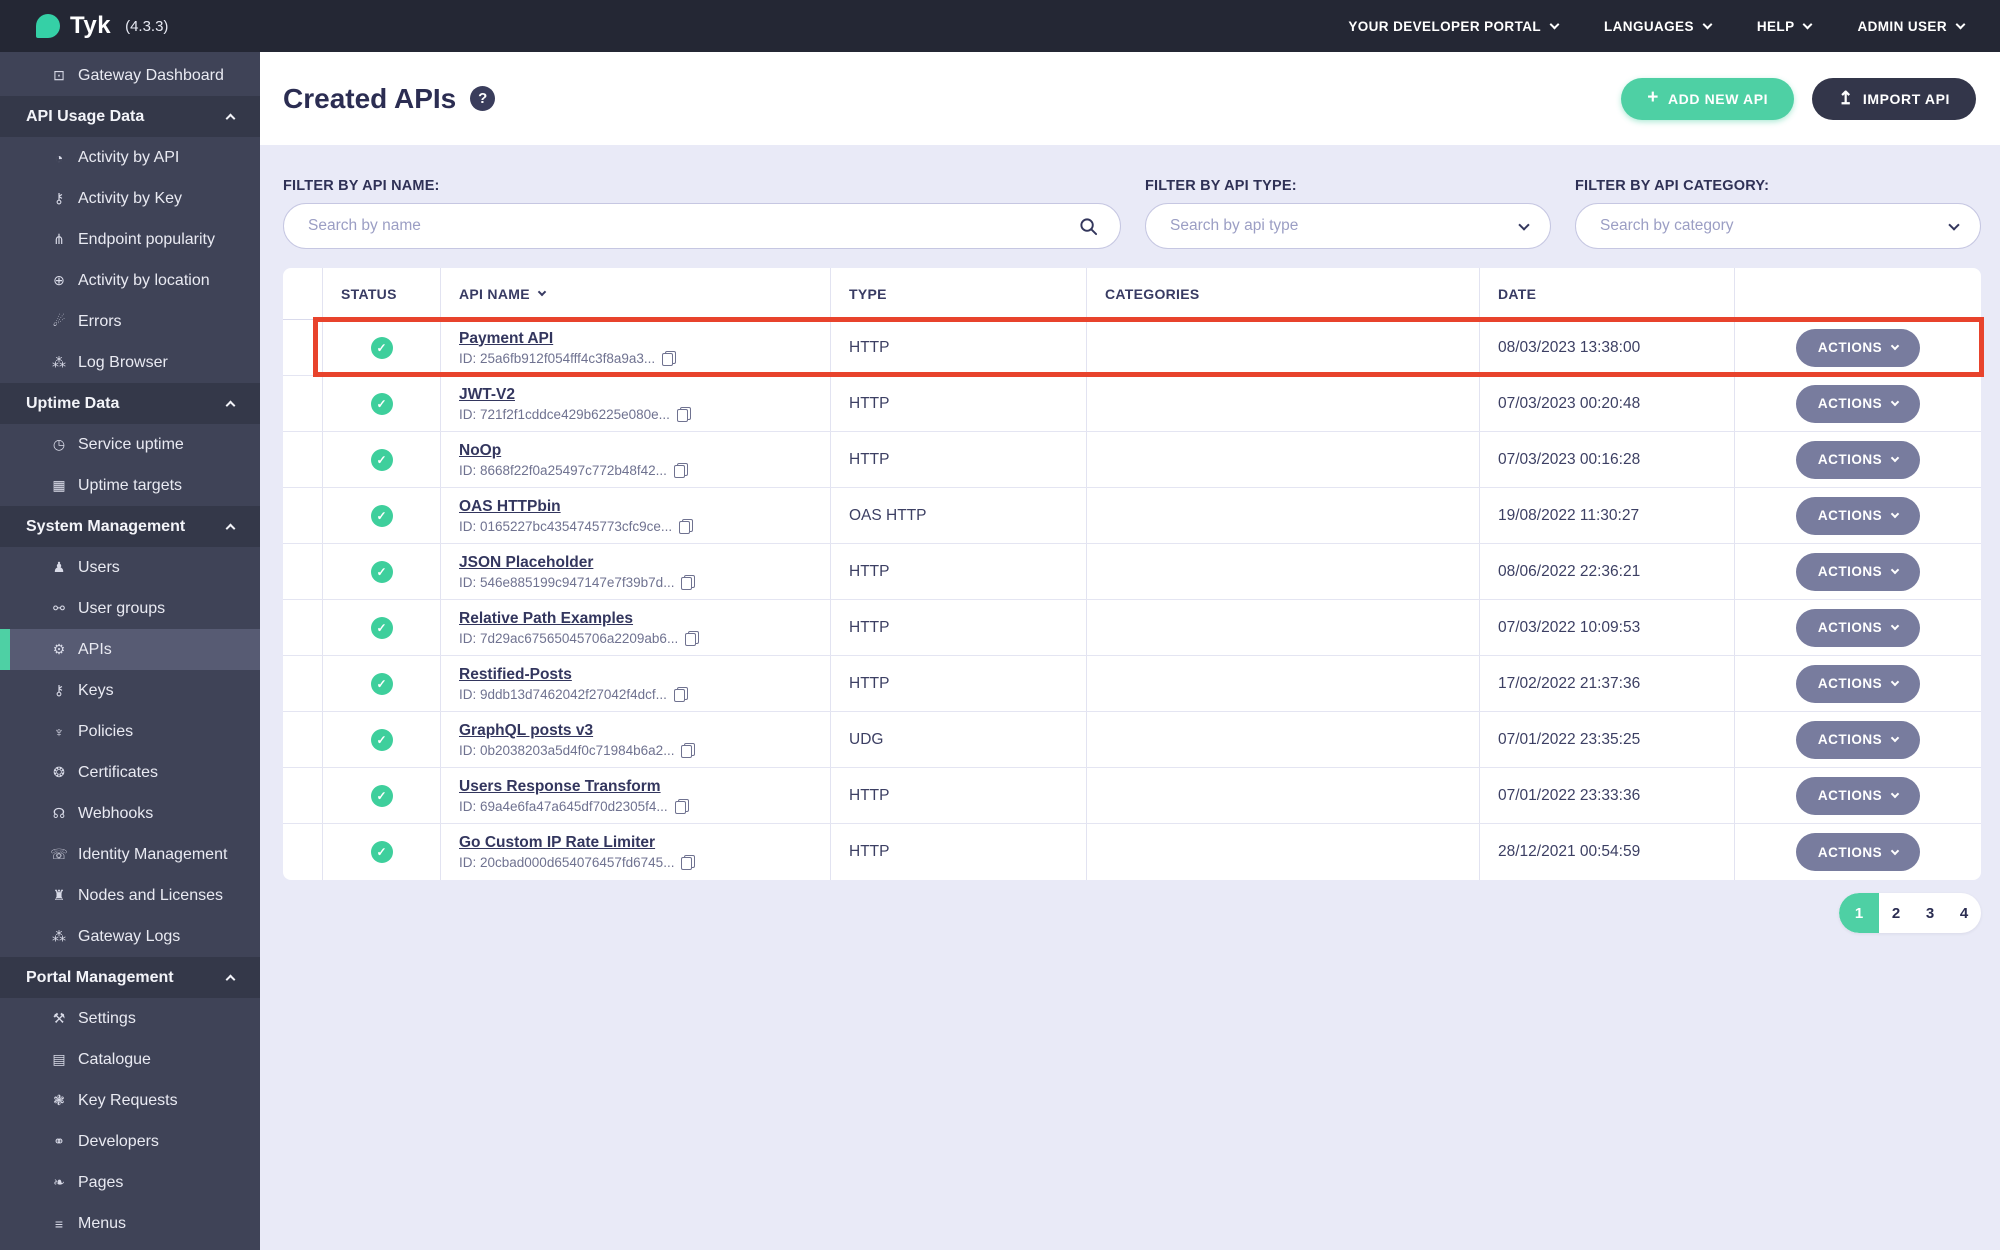 Image resolution: width=2000 pixels, height=1250 pixels. What do you see at coordinates (130, 75) in the screenshot?
I see `sidebar-item-gateway-dashboard: ⊡ Gateway Dashboard` at bounding box center [130, 75].